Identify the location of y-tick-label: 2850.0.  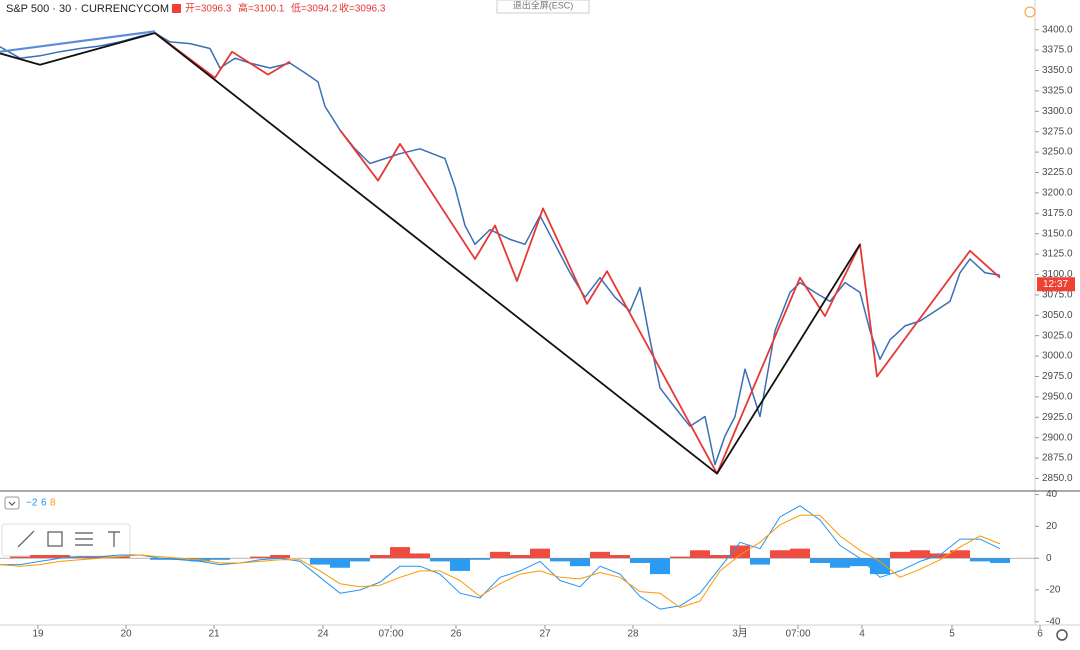
(1057, 478).